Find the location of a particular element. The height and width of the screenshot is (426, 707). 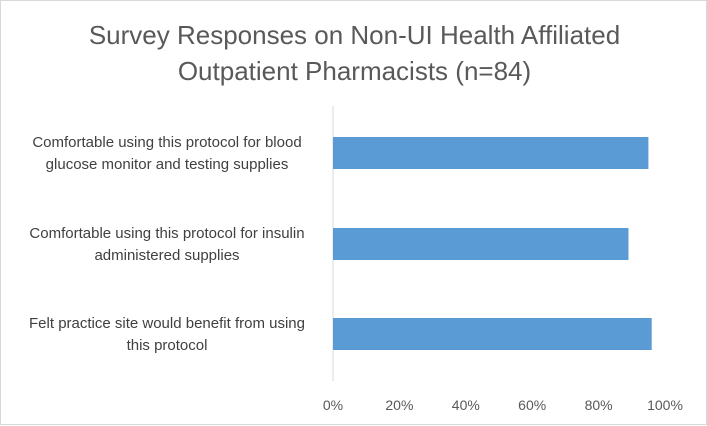

x-tick-label-100: 100% is located at coordinates (665, 405).